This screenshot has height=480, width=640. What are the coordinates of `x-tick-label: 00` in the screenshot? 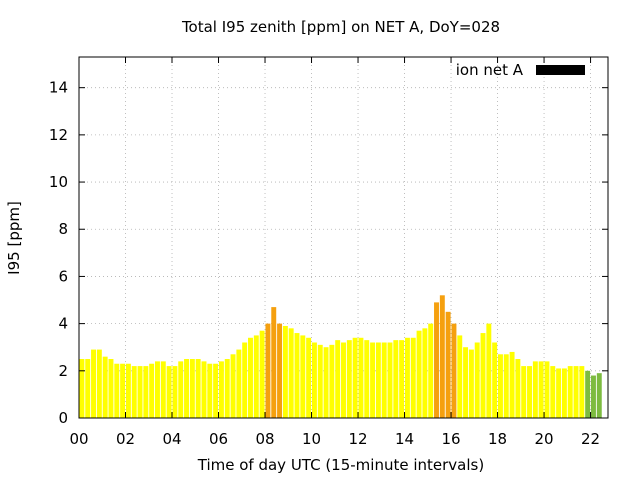 It's located at (78, 439).